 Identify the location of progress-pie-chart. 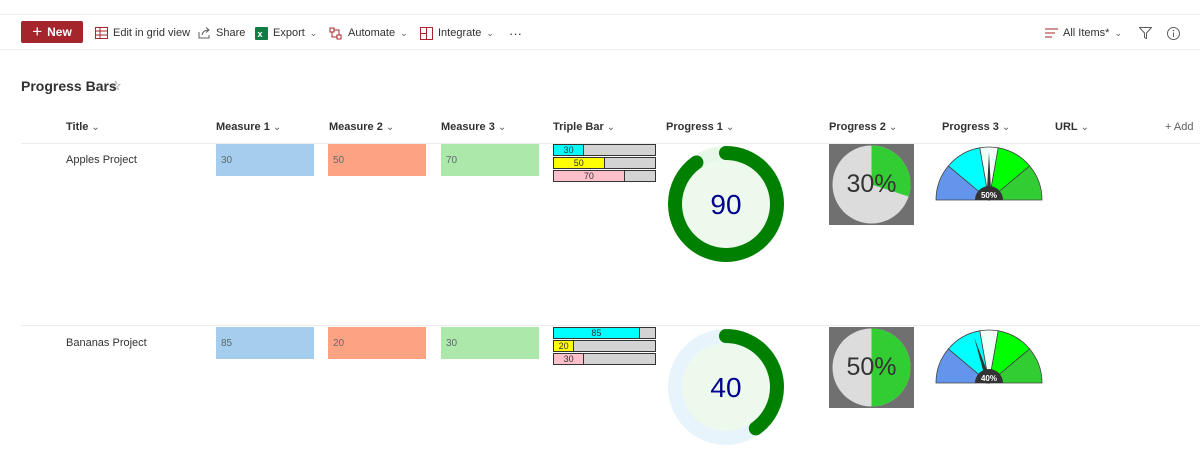
(871, 184).